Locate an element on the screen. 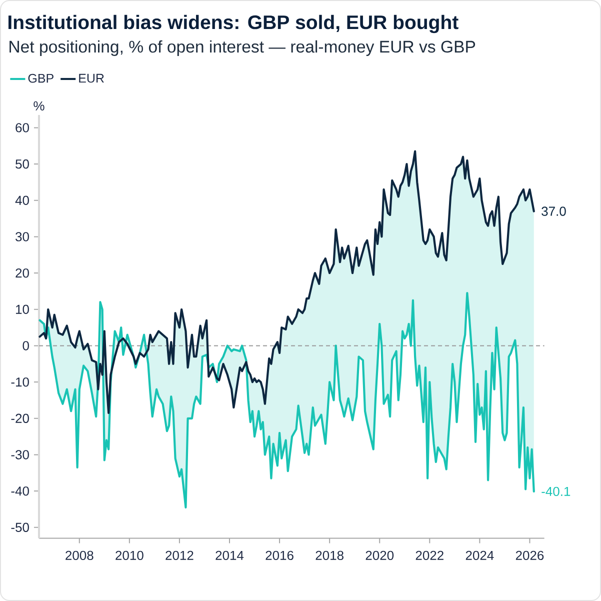 This screenshot has width=601, height=601. x-tick-label: 2020 is located at coordinates (380, 555).